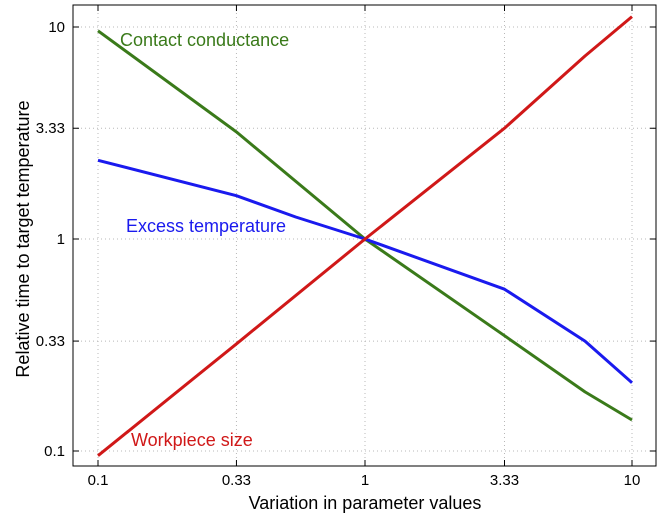  I want to click on x-tick-label: 0.1, so click(98, 480).